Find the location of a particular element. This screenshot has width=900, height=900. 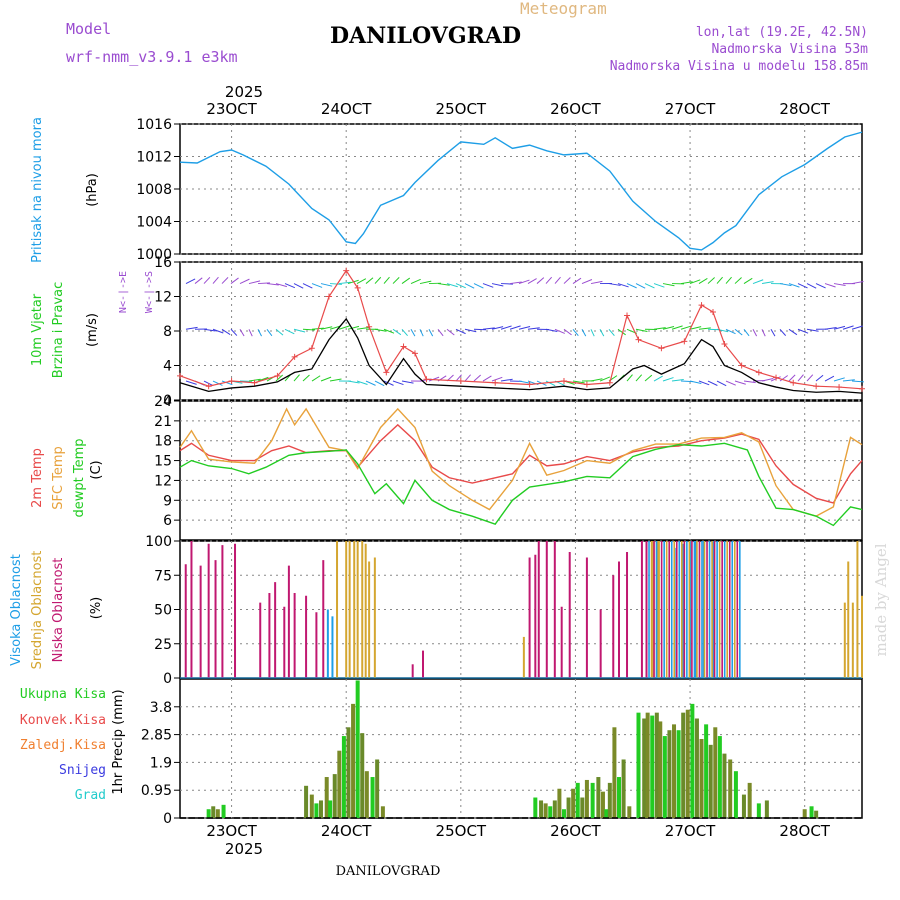

legend-freezing: Zaledj.Kisa is located at coordinates (63, 745).